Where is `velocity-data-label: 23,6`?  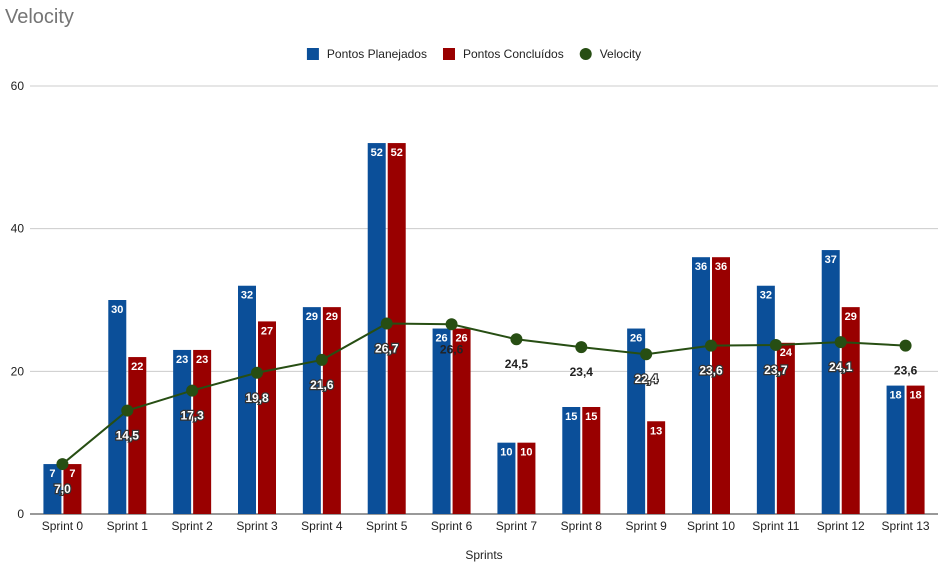
velocity-data-label: 23,6 is located at coordinates (711, 371).